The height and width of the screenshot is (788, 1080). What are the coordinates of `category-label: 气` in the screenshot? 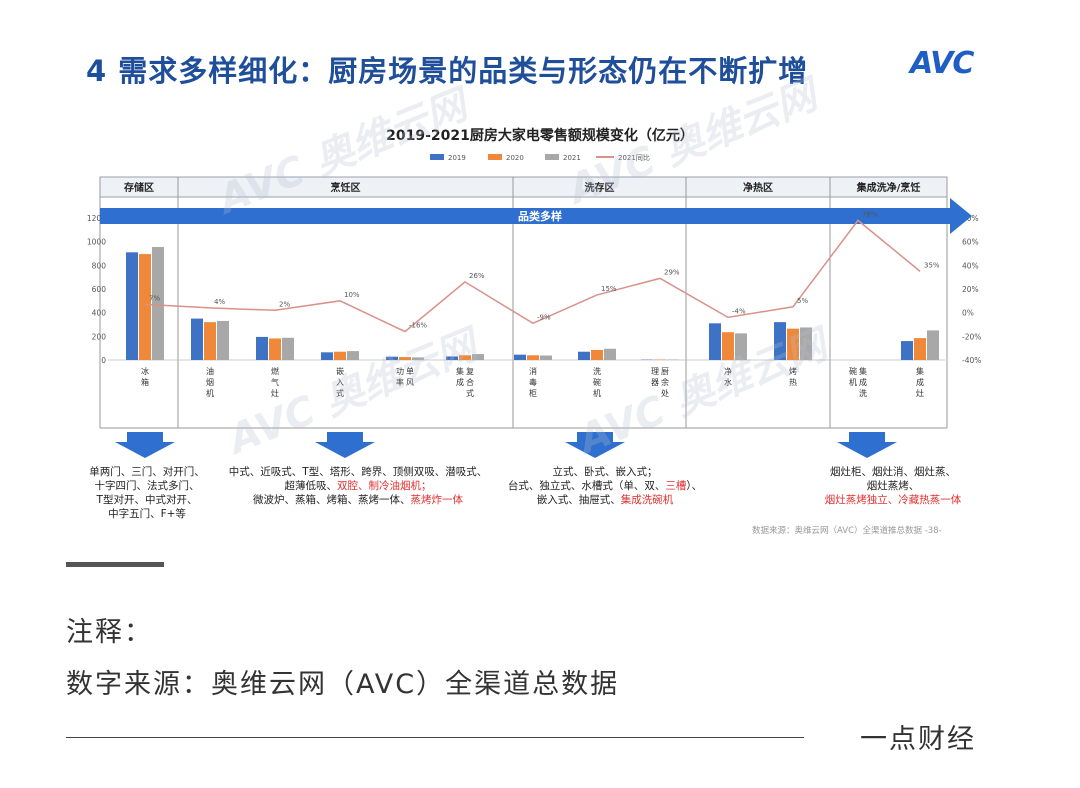 It's located at (275, 382).